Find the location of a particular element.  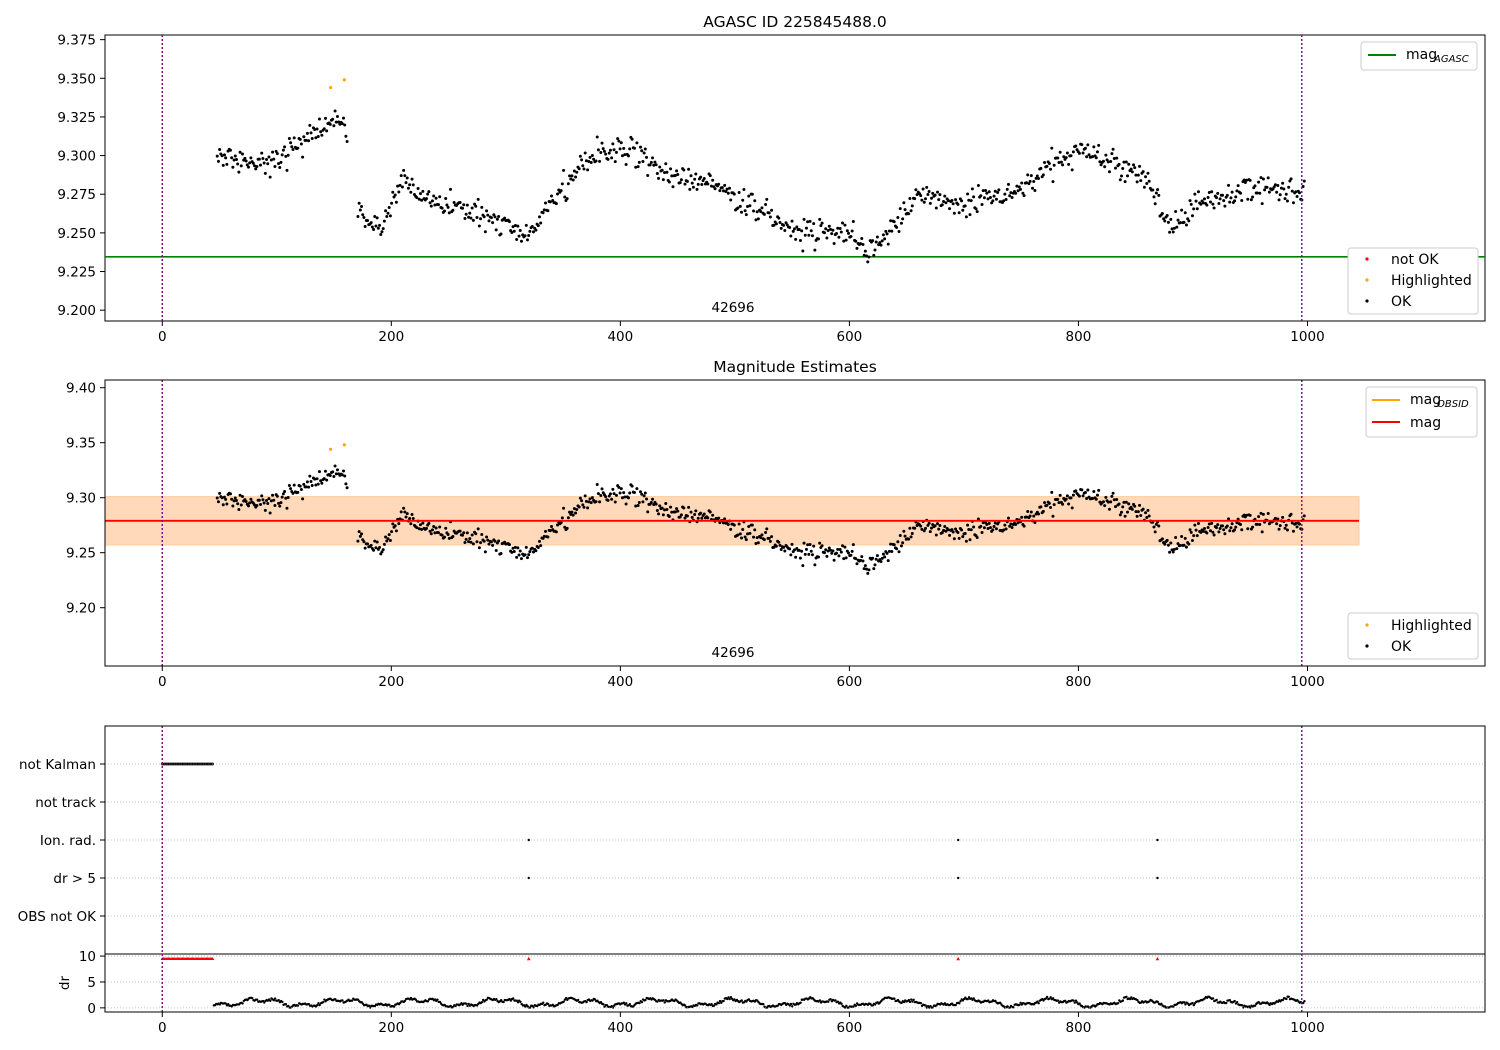

x-tick-label: 0 is located at coordinates (162, 337).